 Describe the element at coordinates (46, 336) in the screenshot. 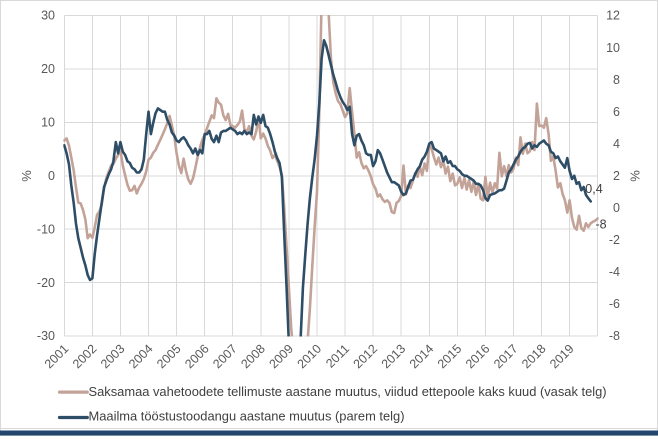

I see `svg-text: -30` at that location.